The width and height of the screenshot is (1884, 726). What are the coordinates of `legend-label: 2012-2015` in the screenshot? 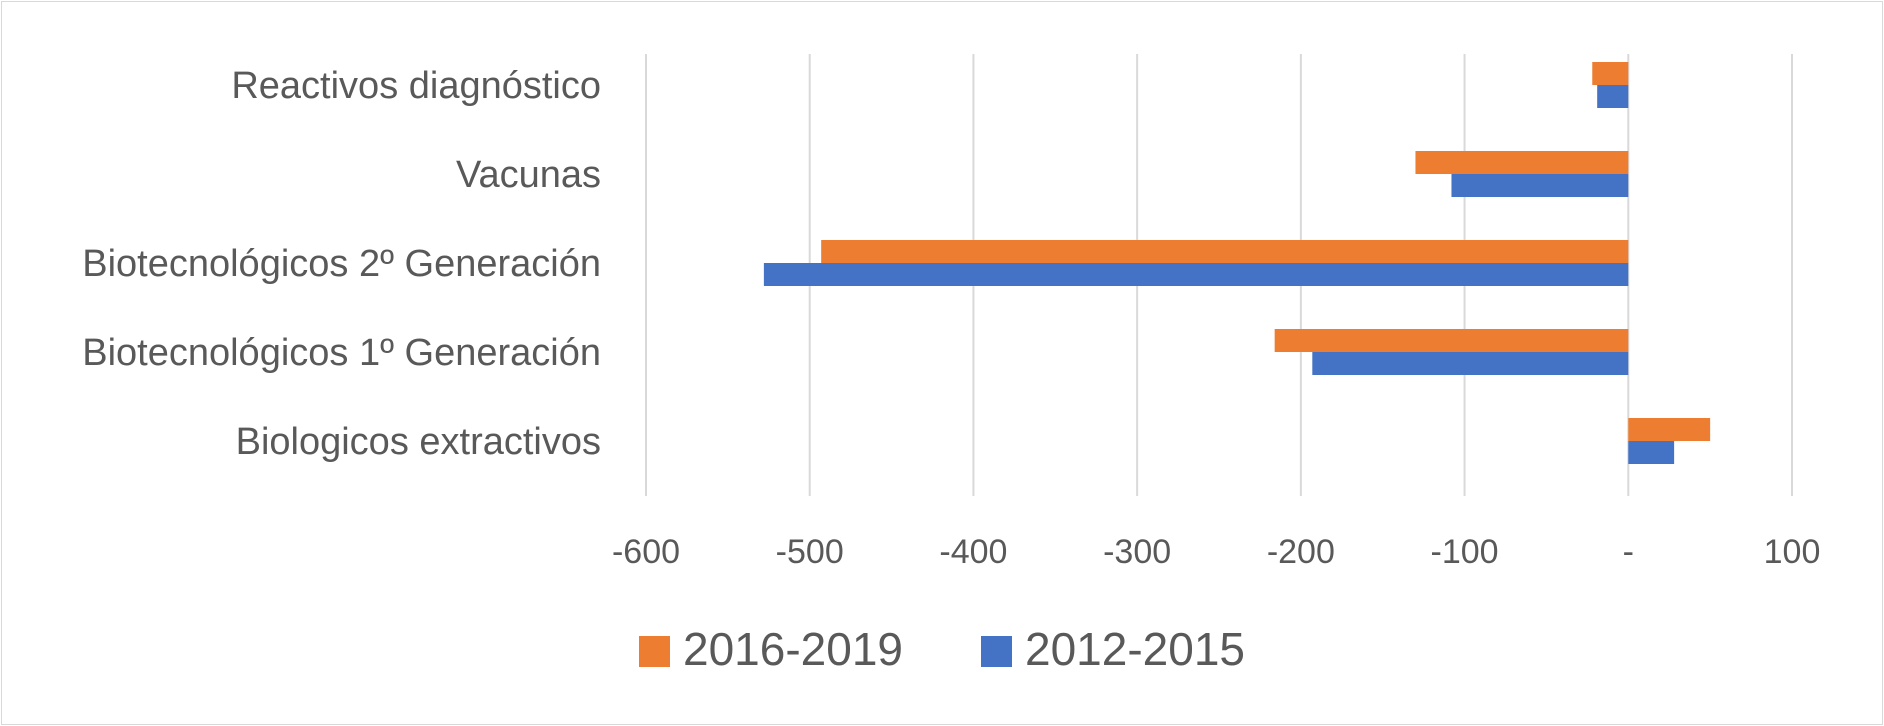 It's located at (1135, 649).